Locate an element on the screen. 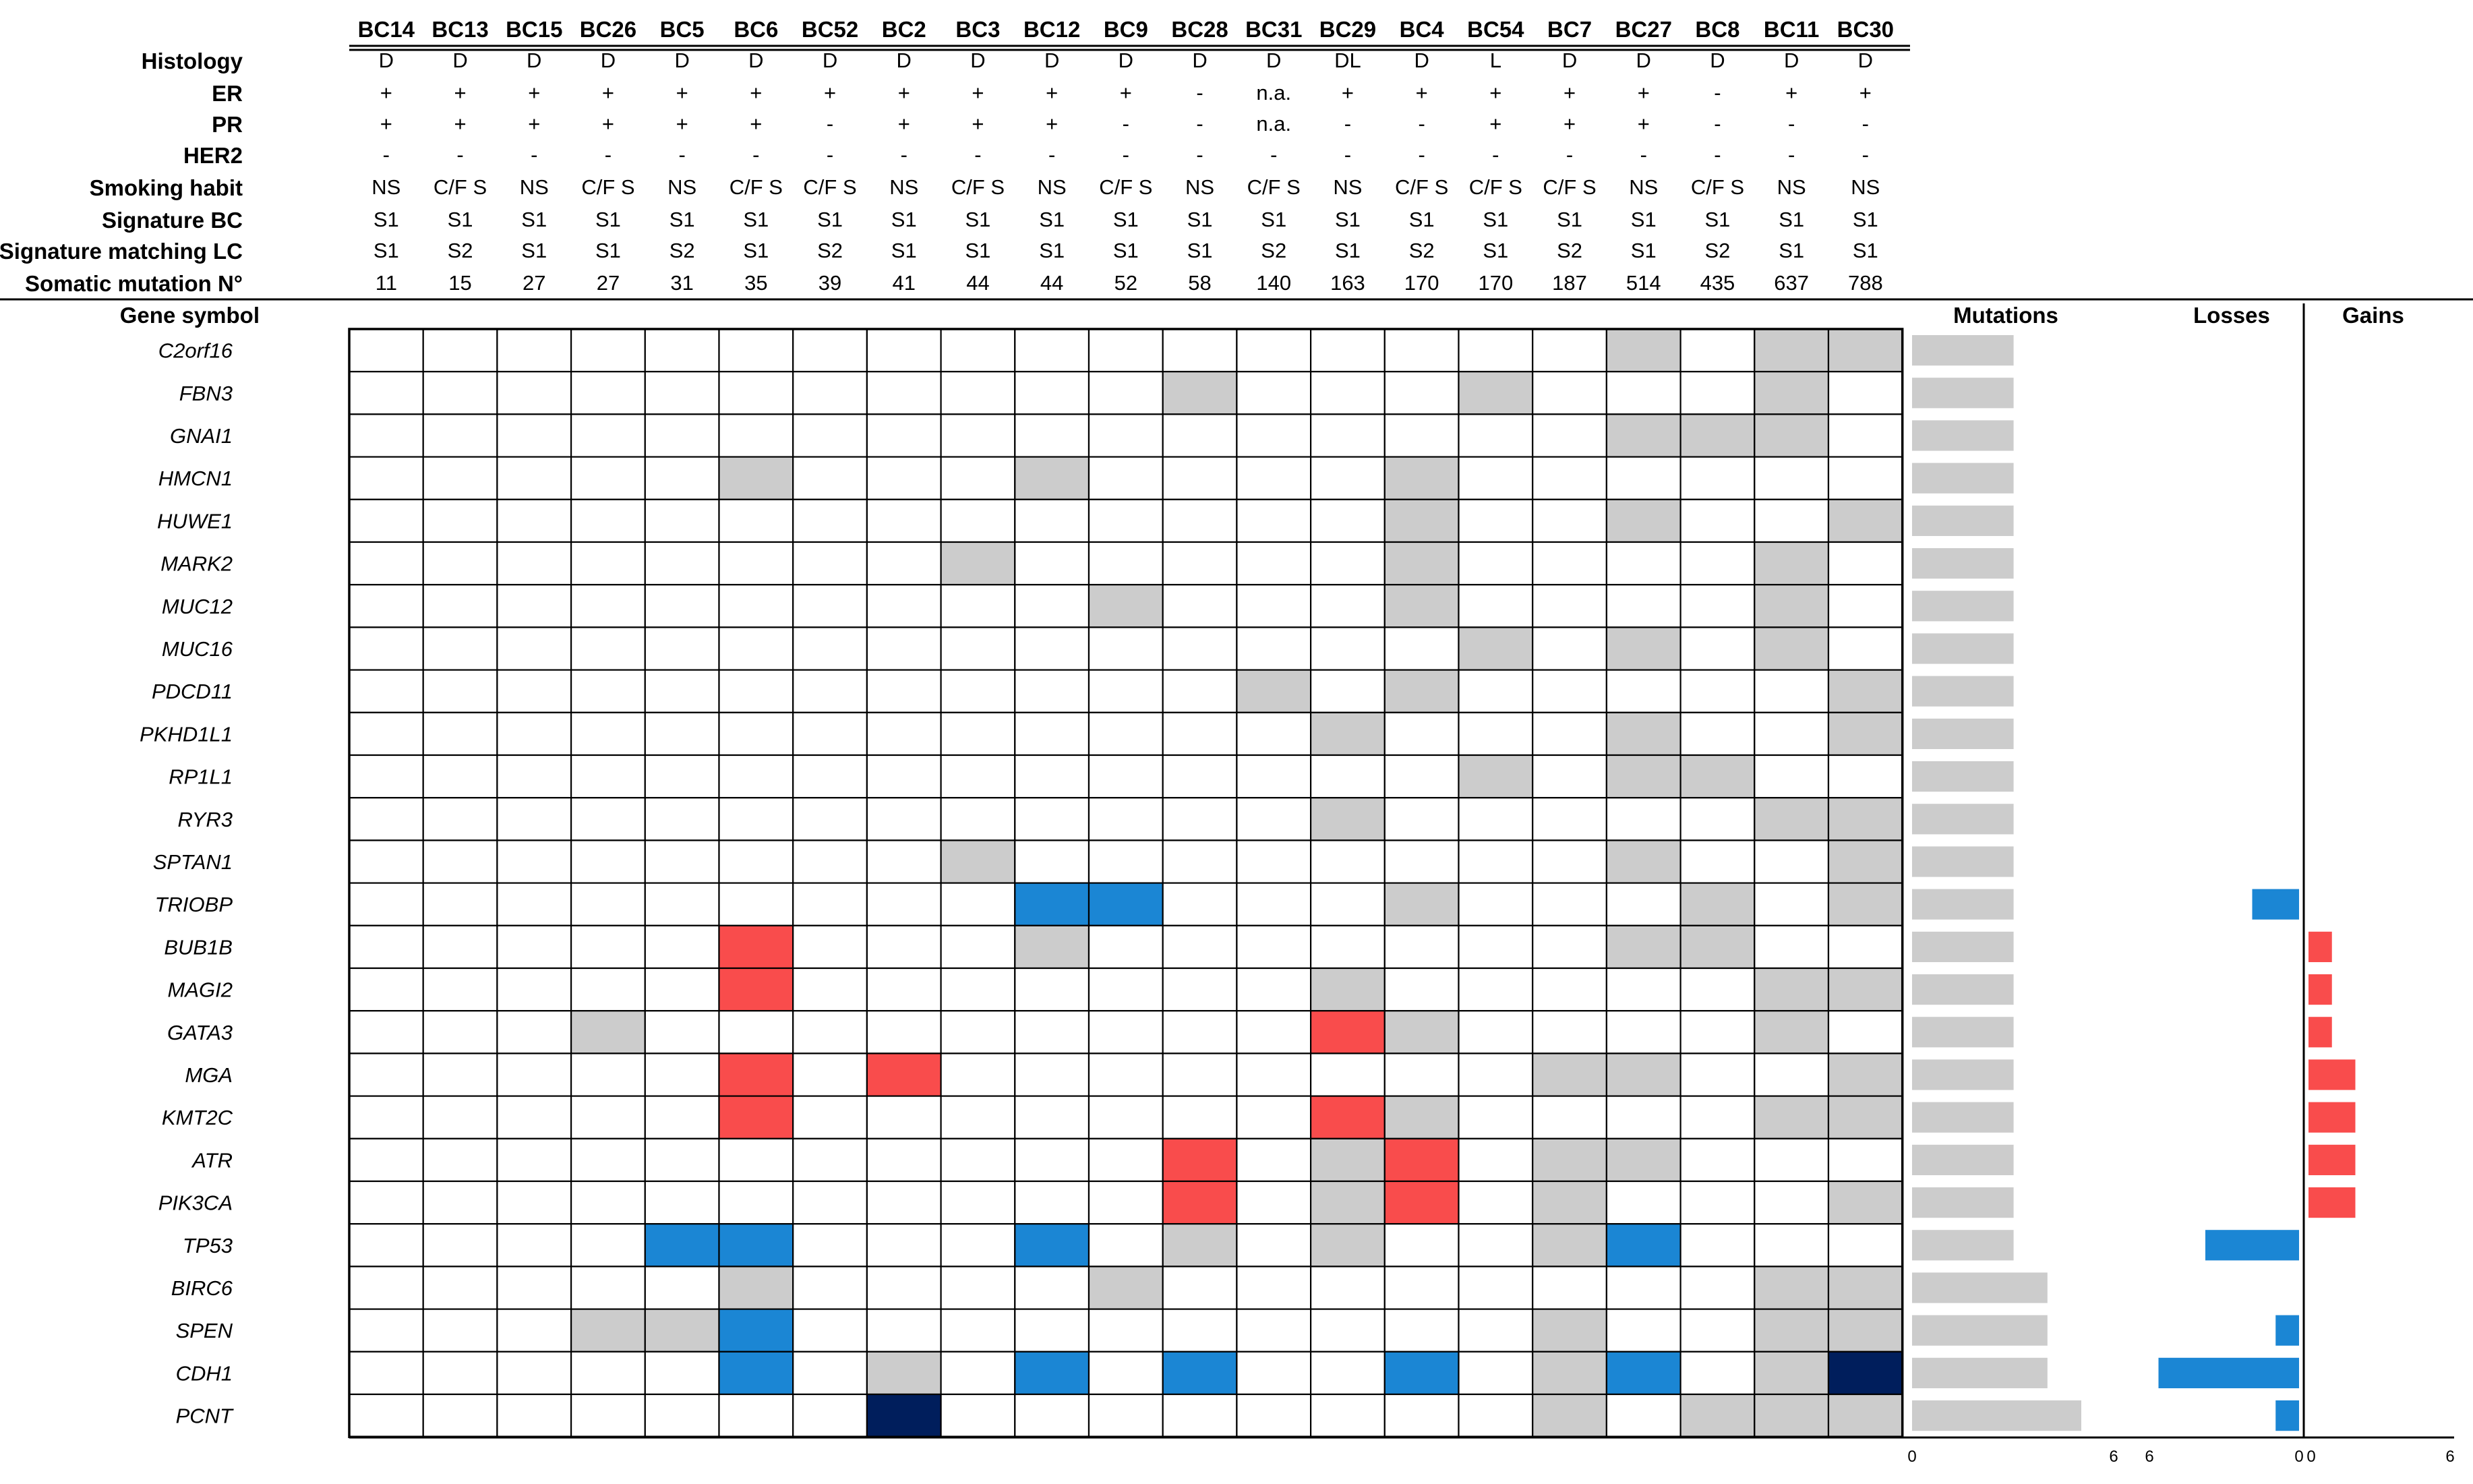  gene-label: GATA3 is located at coordinates (200, 1032).